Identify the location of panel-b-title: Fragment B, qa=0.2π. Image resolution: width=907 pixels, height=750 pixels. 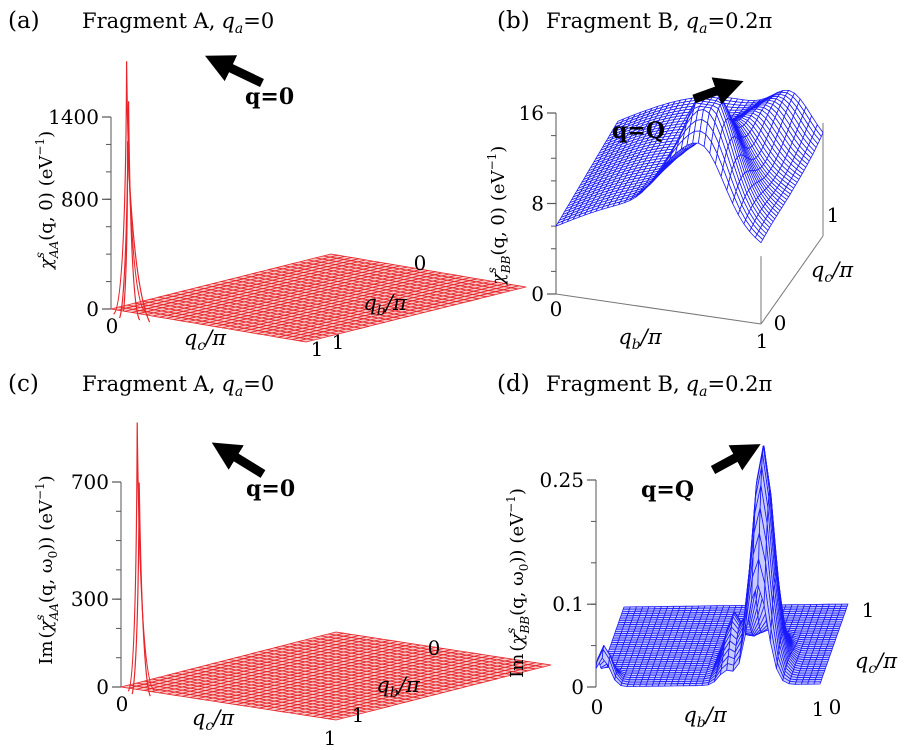
(659, 23).